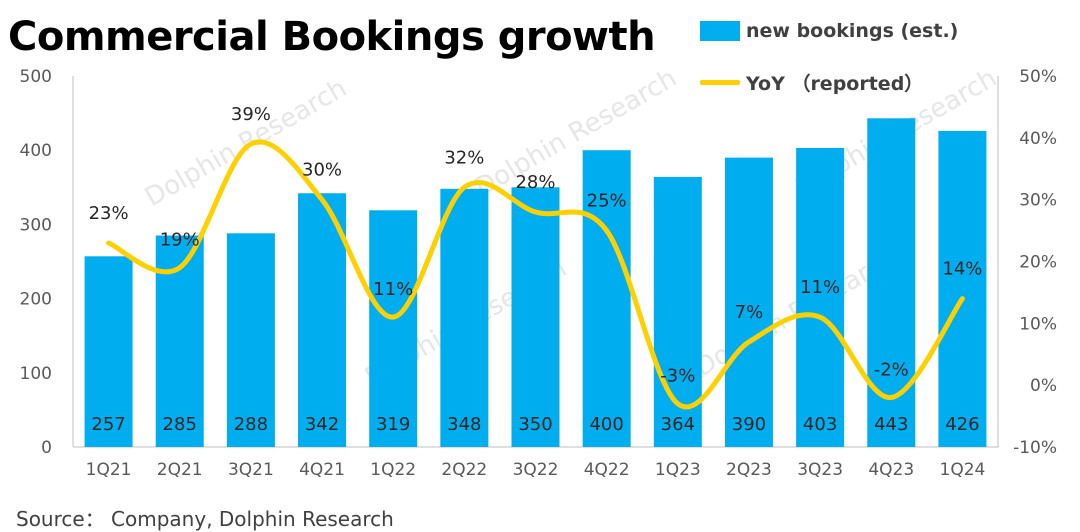 The image size is (1080, 532). Describe the element at coordinates (109, 470) in the screenshot. I see `x-tick-label: 1Q21` at that location.